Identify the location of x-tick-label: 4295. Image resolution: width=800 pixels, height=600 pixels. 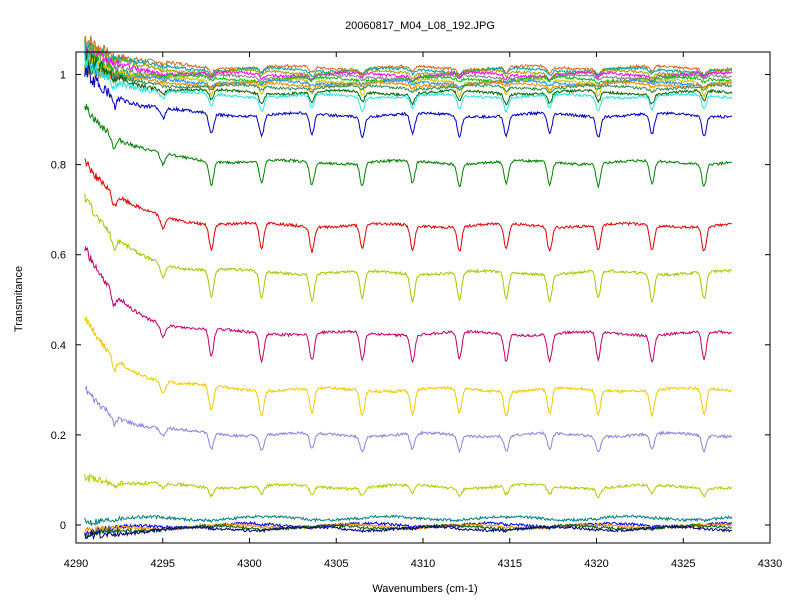
(163, 564).